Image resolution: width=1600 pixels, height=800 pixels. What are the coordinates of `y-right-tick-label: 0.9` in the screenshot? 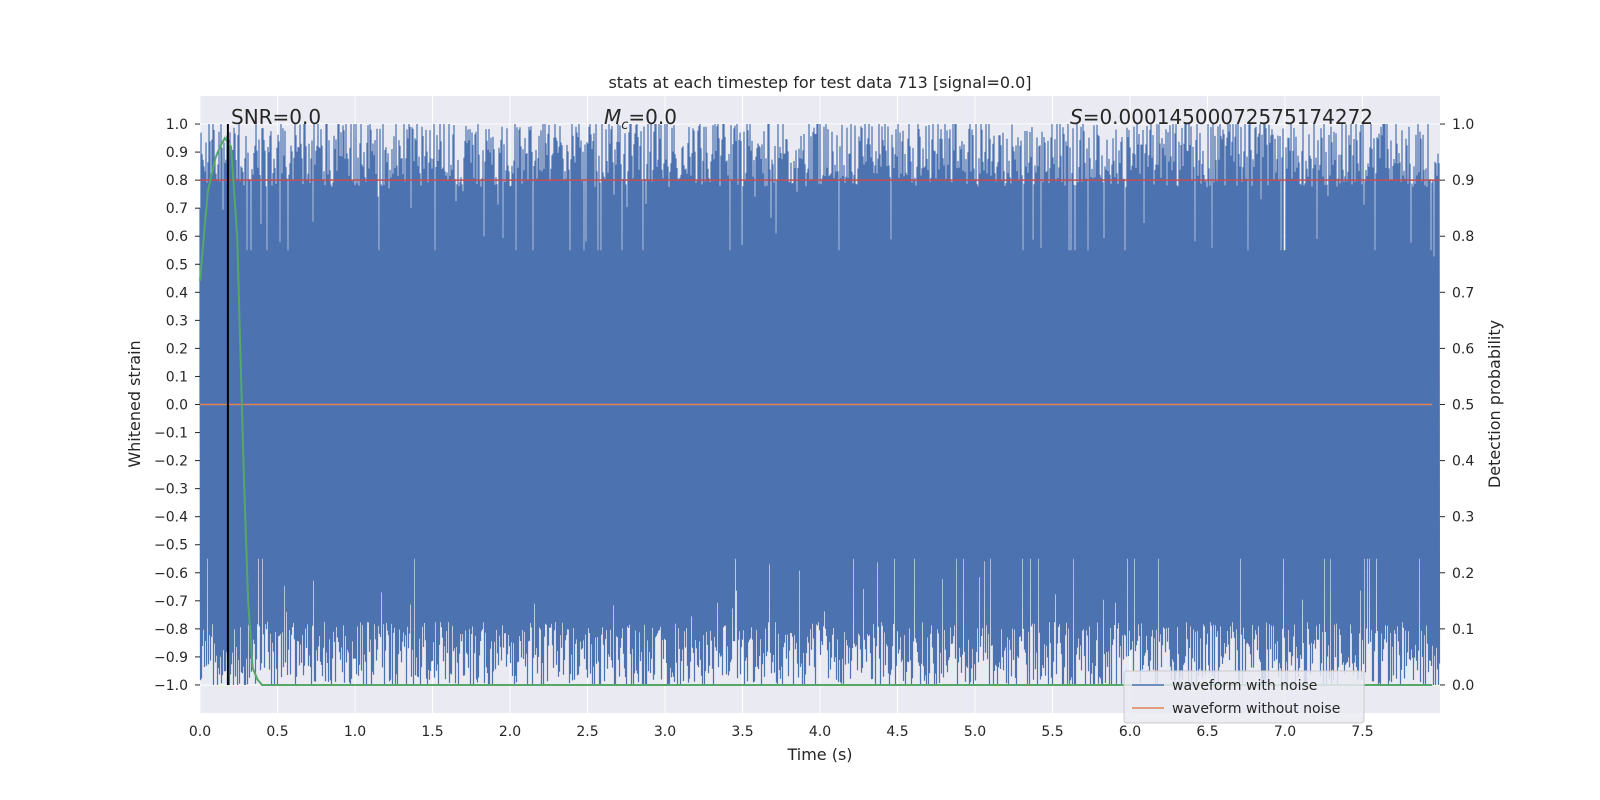 It's located at (1463, 181).